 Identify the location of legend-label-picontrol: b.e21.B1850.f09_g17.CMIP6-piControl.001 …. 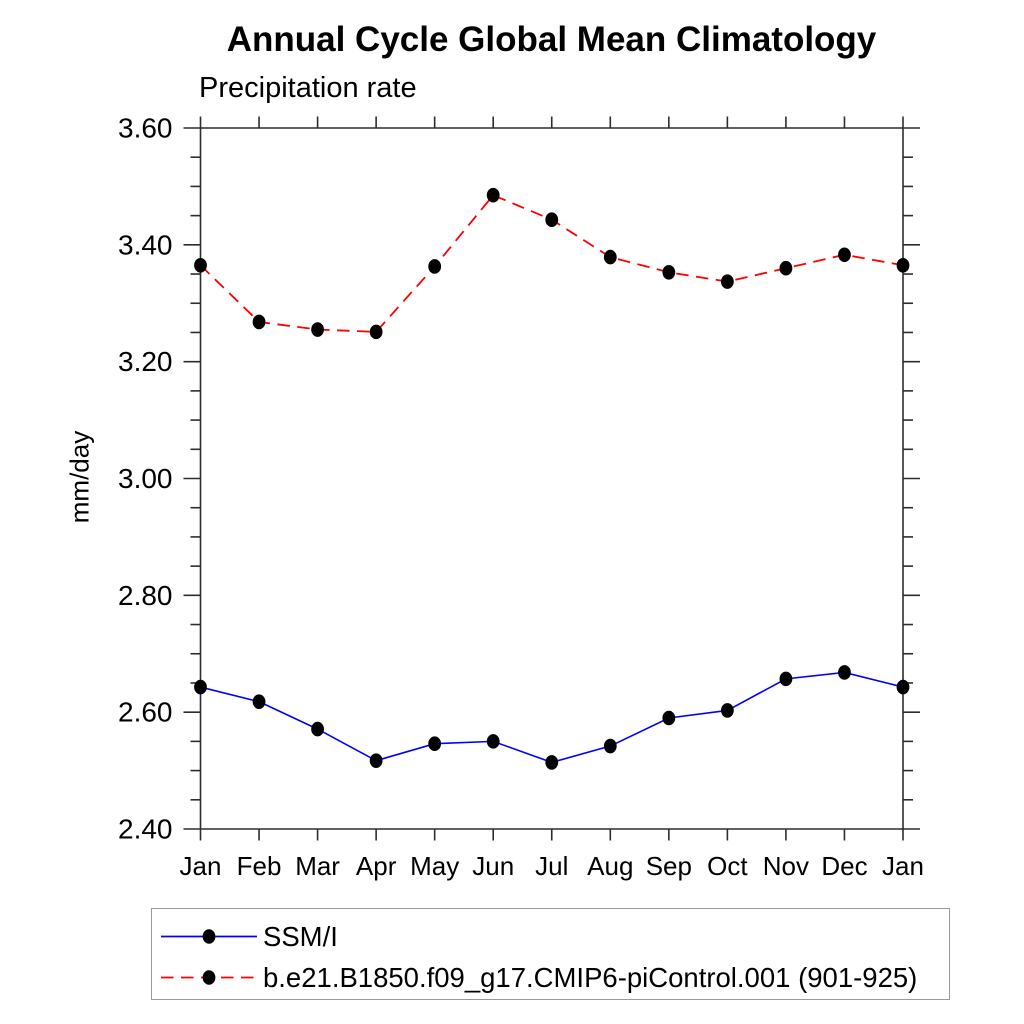
(590, 977).